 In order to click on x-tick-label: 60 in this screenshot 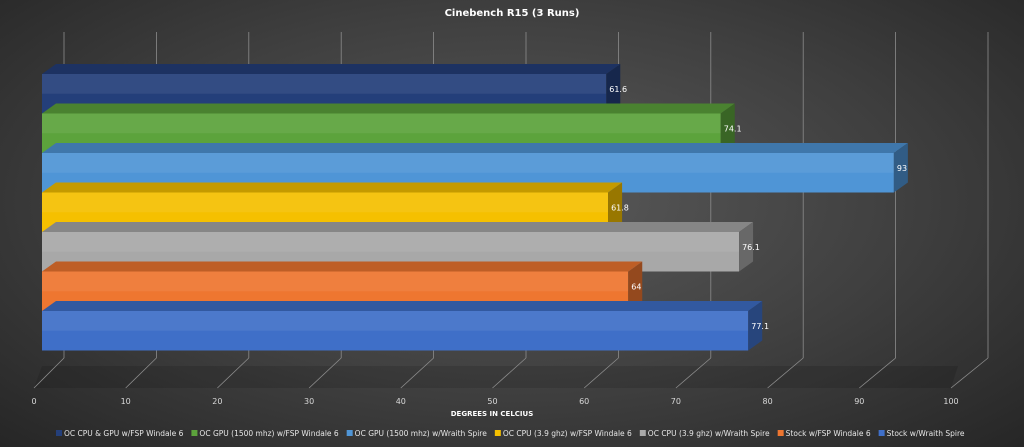, I will do `click(584, 401)`.